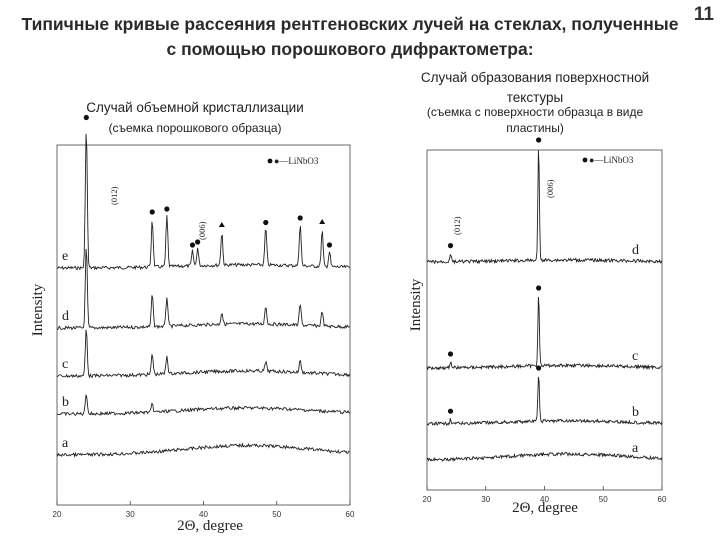  Describe the element at coordinates (203, 202) in the screenshot. I see `xrd-trace-e` at that location.